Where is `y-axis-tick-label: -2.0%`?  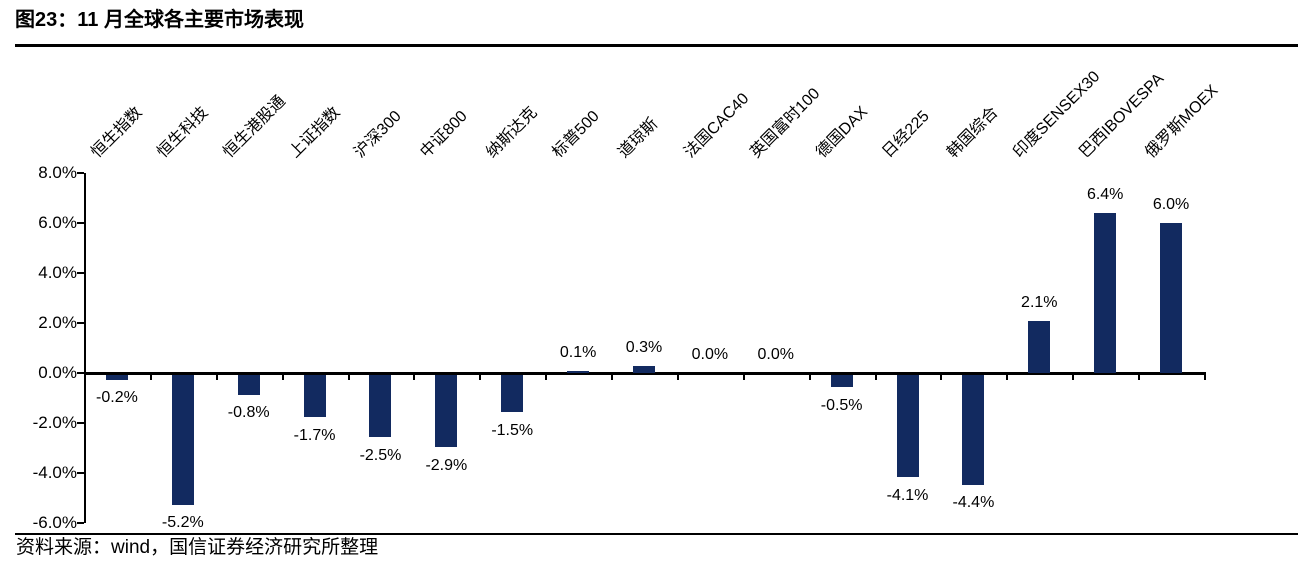 y-axis-tick-label: -2.0% is located at coordinates (54, 422).